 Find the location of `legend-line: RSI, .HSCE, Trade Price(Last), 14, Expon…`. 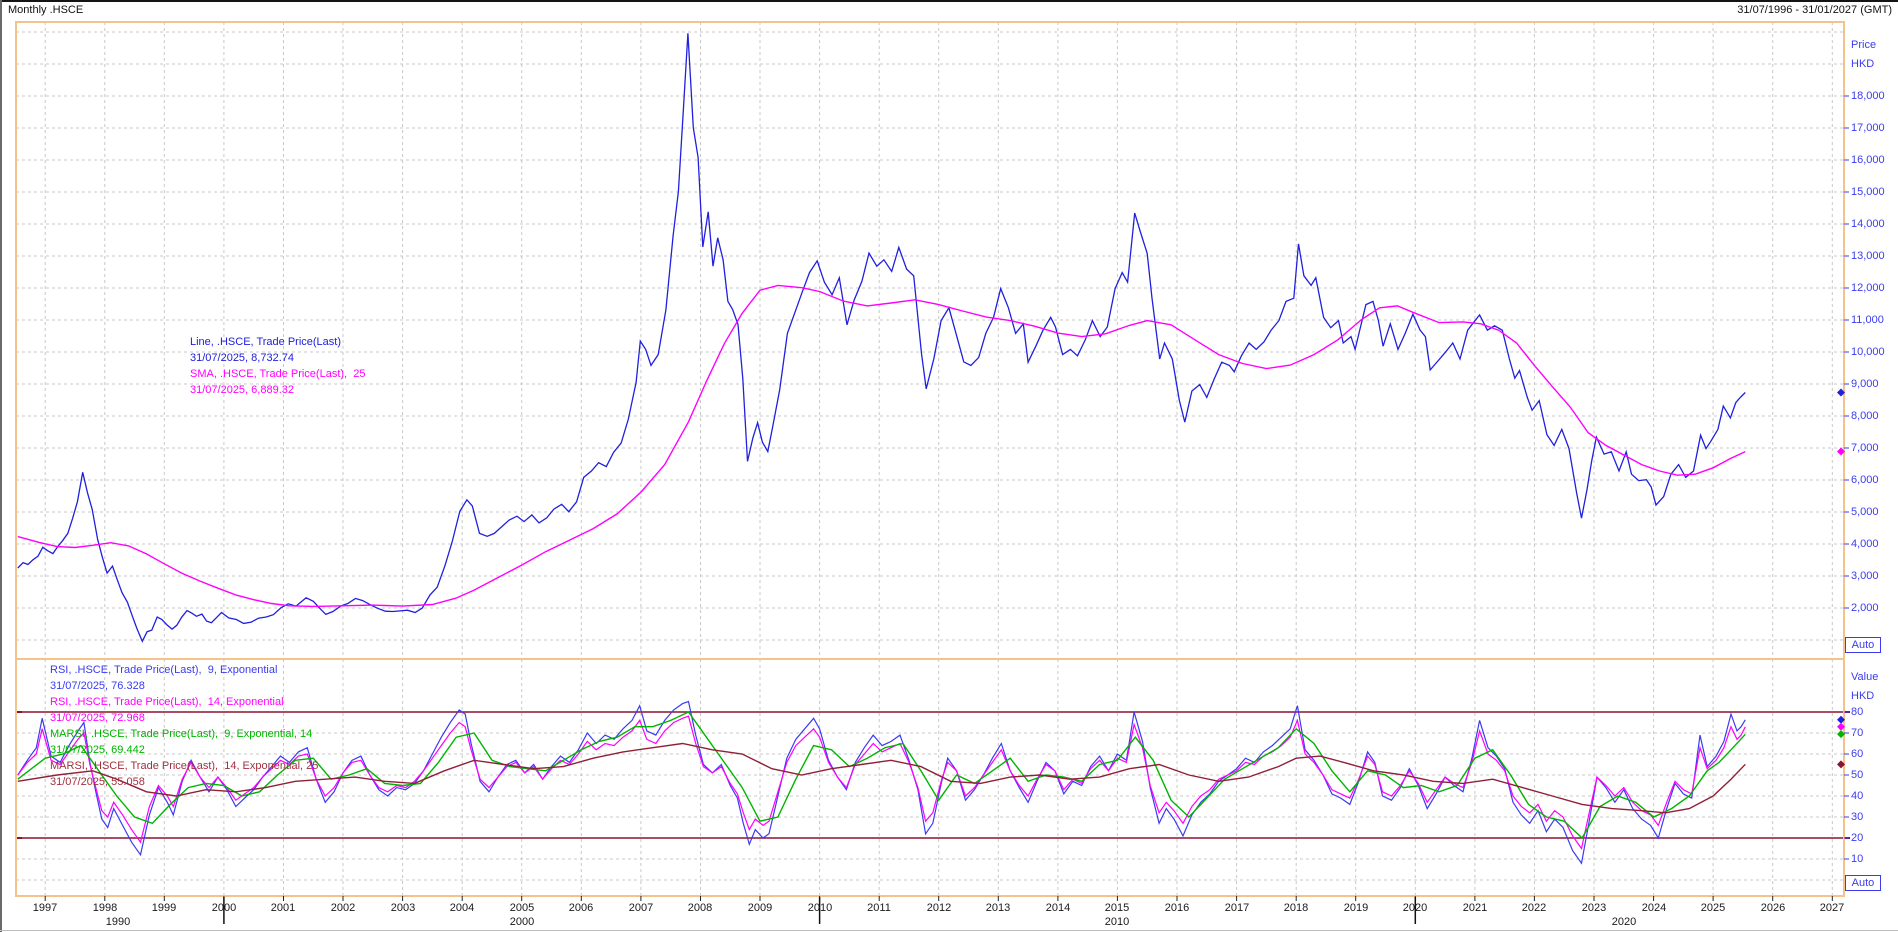

legend-line: RSI, .HSCE, Trade Price(Last), 14, Expon… is located at coordinates (167, 702).